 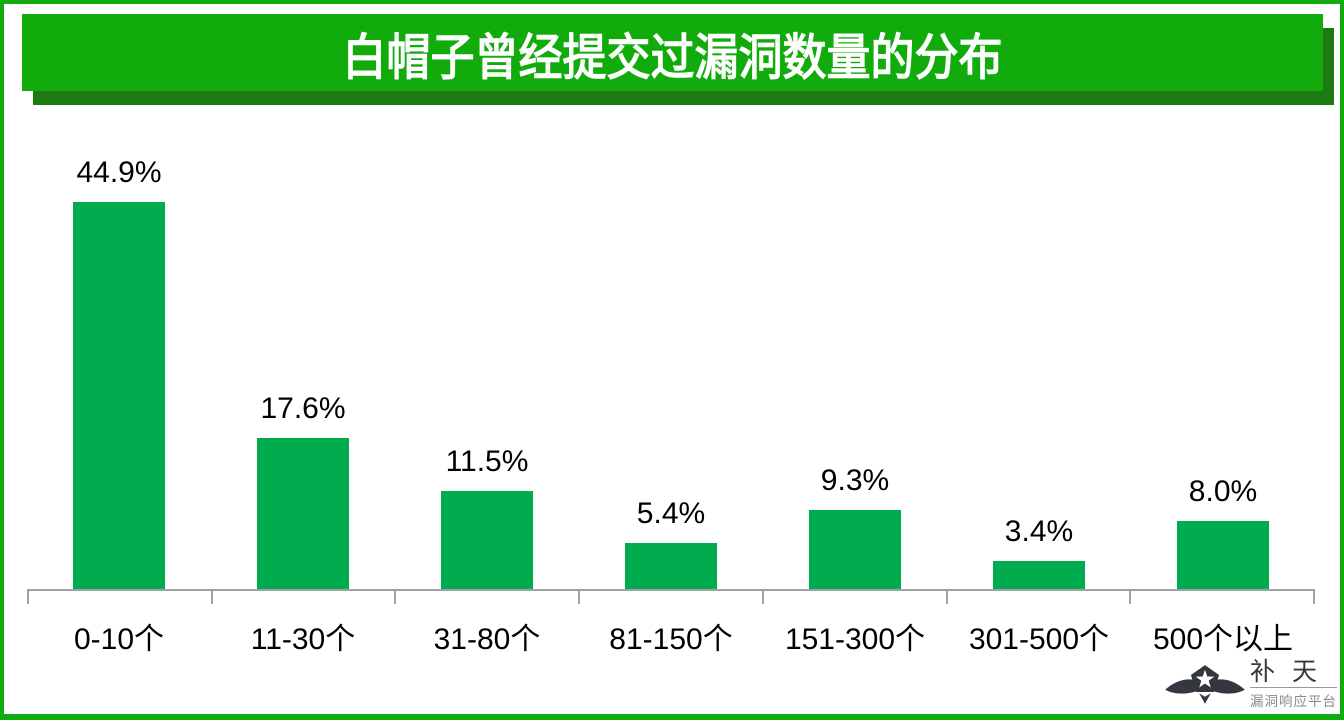 What do you see at coordinates (303, 639) in the screenshot?
I see `category-label: 11-30个` at bounding box center [303, 639].